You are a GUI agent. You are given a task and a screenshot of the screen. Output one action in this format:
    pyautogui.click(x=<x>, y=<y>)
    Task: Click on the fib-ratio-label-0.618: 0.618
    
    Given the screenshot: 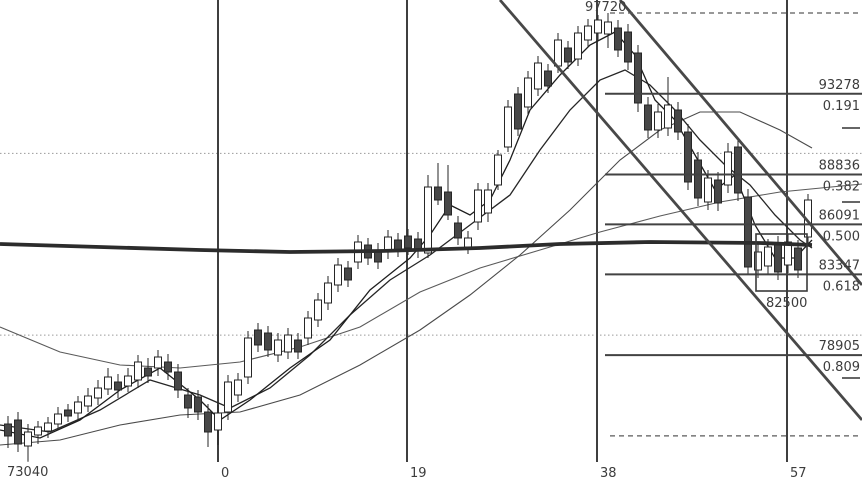 What is the action you would take?
    pyautogui.click(x=841, y=286)
    